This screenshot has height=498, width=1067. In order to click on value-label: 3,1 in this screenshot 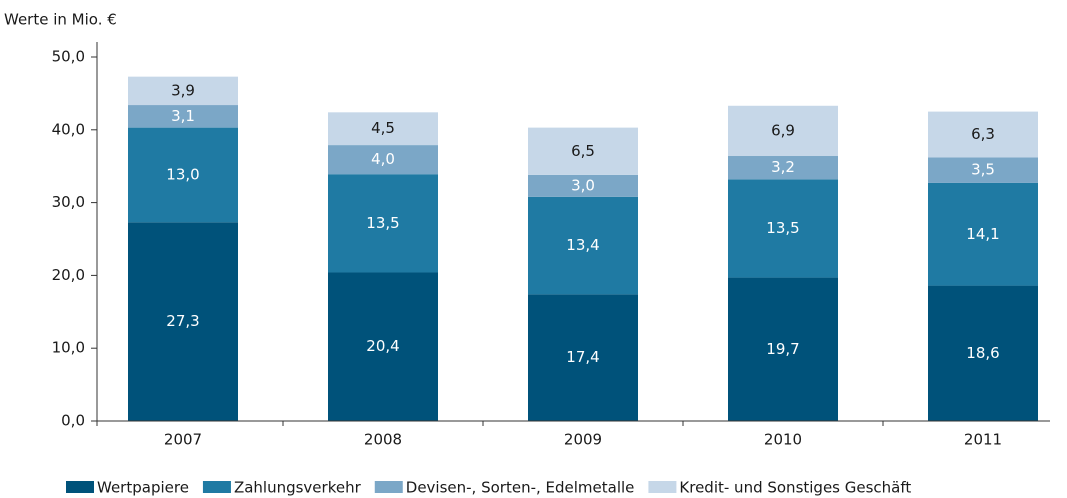, I will do `click(183, 116)`.